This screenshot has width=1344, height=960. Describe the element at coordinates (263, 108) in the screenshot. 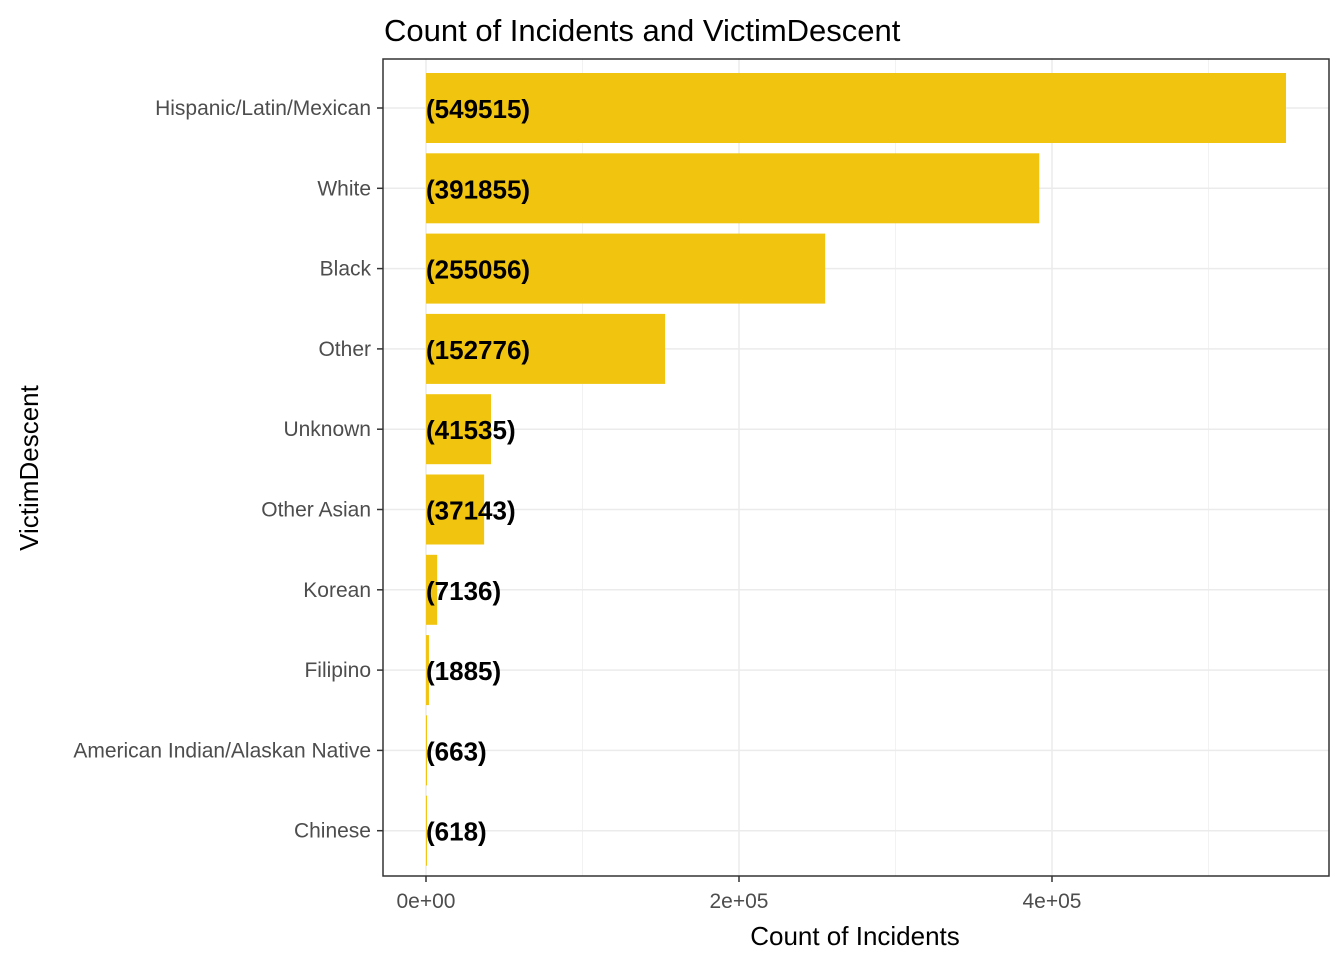

I see `y-tick-label: Hispanic/Latin/Mexican` at that location.